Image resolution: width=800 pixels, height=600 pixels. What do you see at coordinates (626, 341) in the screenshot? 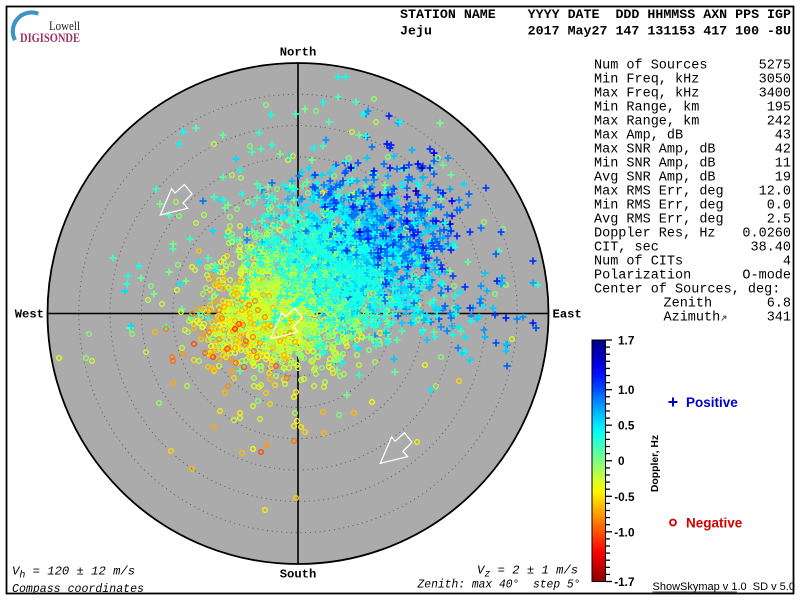
I see `svg-text: 1.7` at bounding box center [626, 341].